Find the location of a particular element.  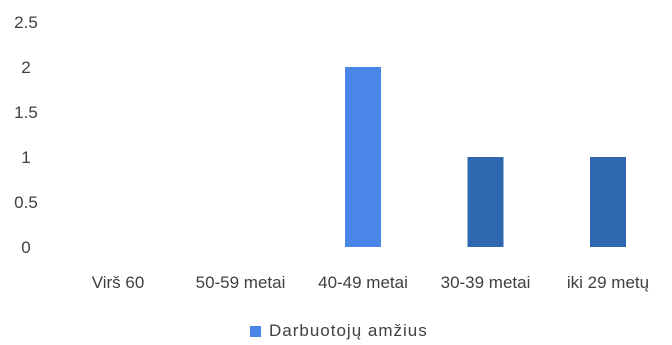

x-tick-label: 40-49 metai is located at coordinates (363, 282).